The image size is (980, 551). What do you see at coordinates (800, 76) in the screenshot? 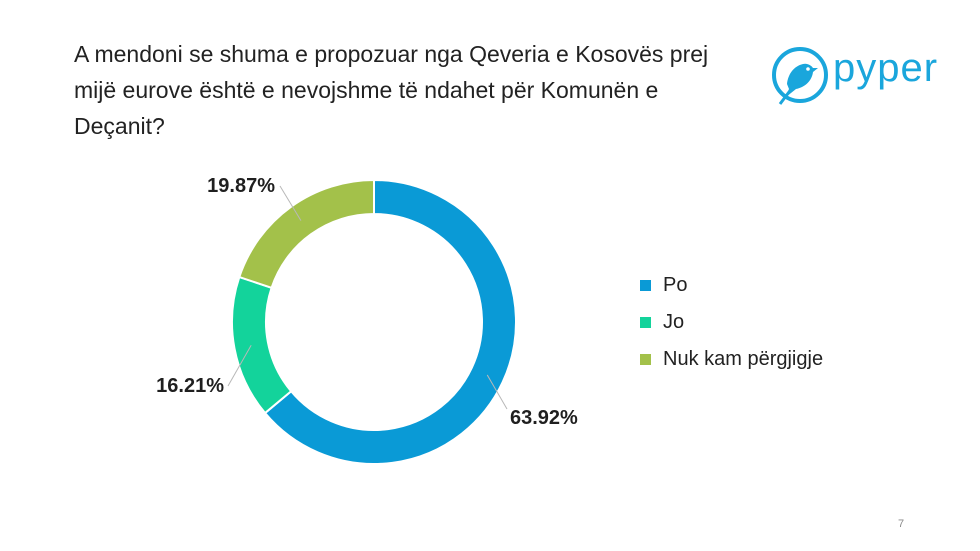
I see `bird-logo-icon` at bounding box center [800, 76].